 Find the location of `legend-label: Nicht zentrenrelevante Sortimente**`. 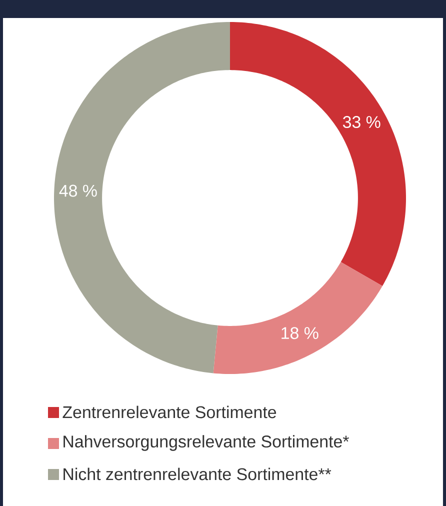

legend-label: Nicht zentrenrelevante Sortimente** is located at coordinates (198, 474).